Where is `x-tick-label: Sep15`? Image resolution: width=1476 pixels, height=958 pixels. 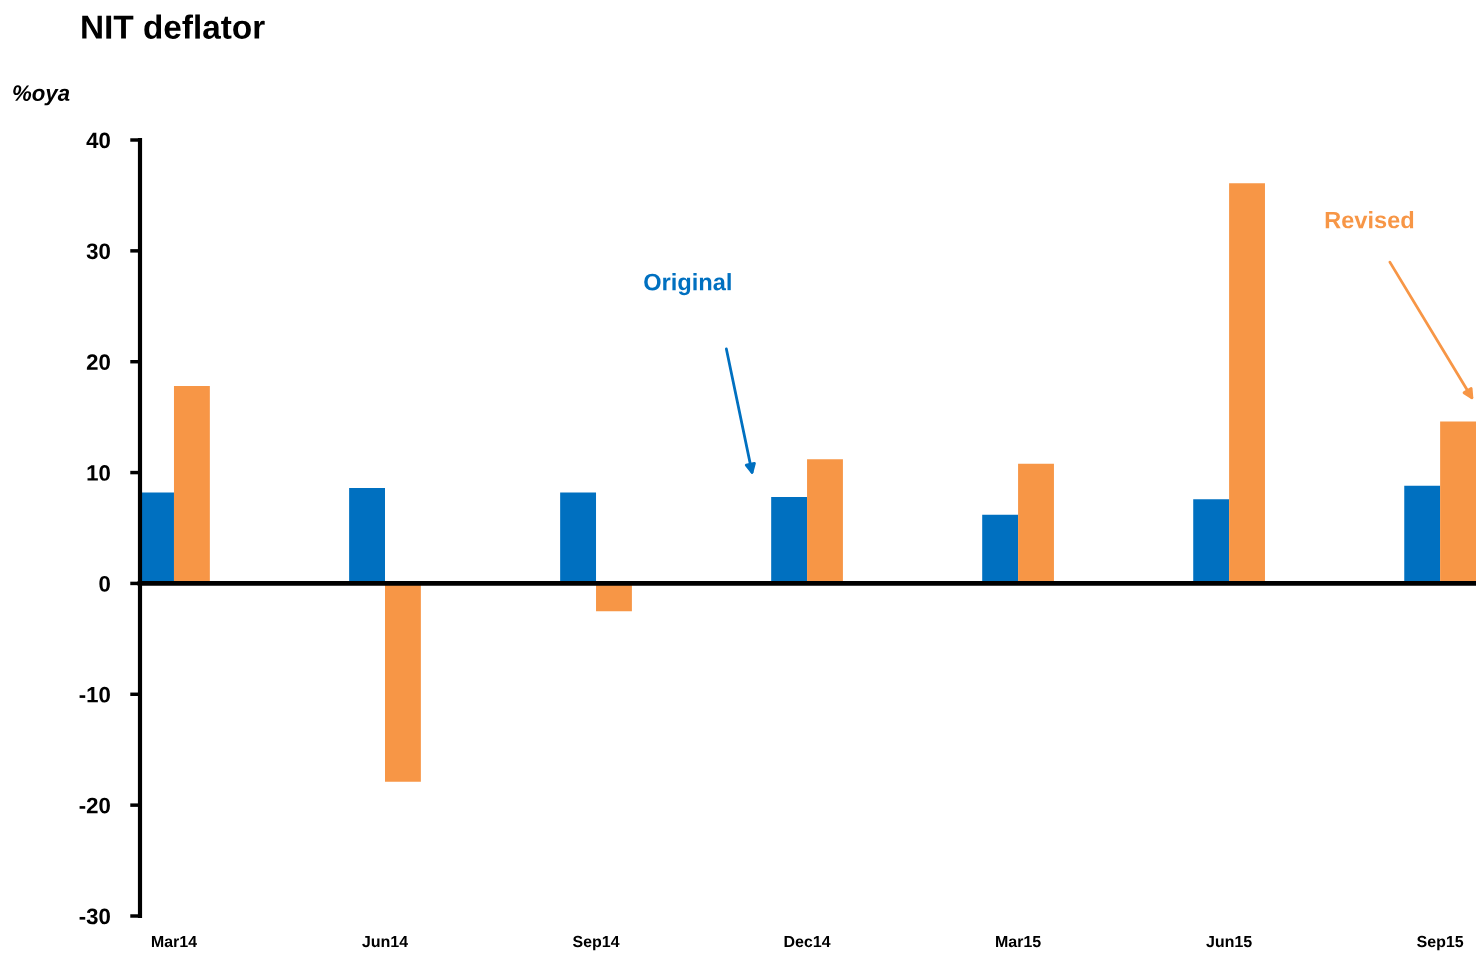 x-tick-label: Sep15 is located at coordinates (1440, 943).